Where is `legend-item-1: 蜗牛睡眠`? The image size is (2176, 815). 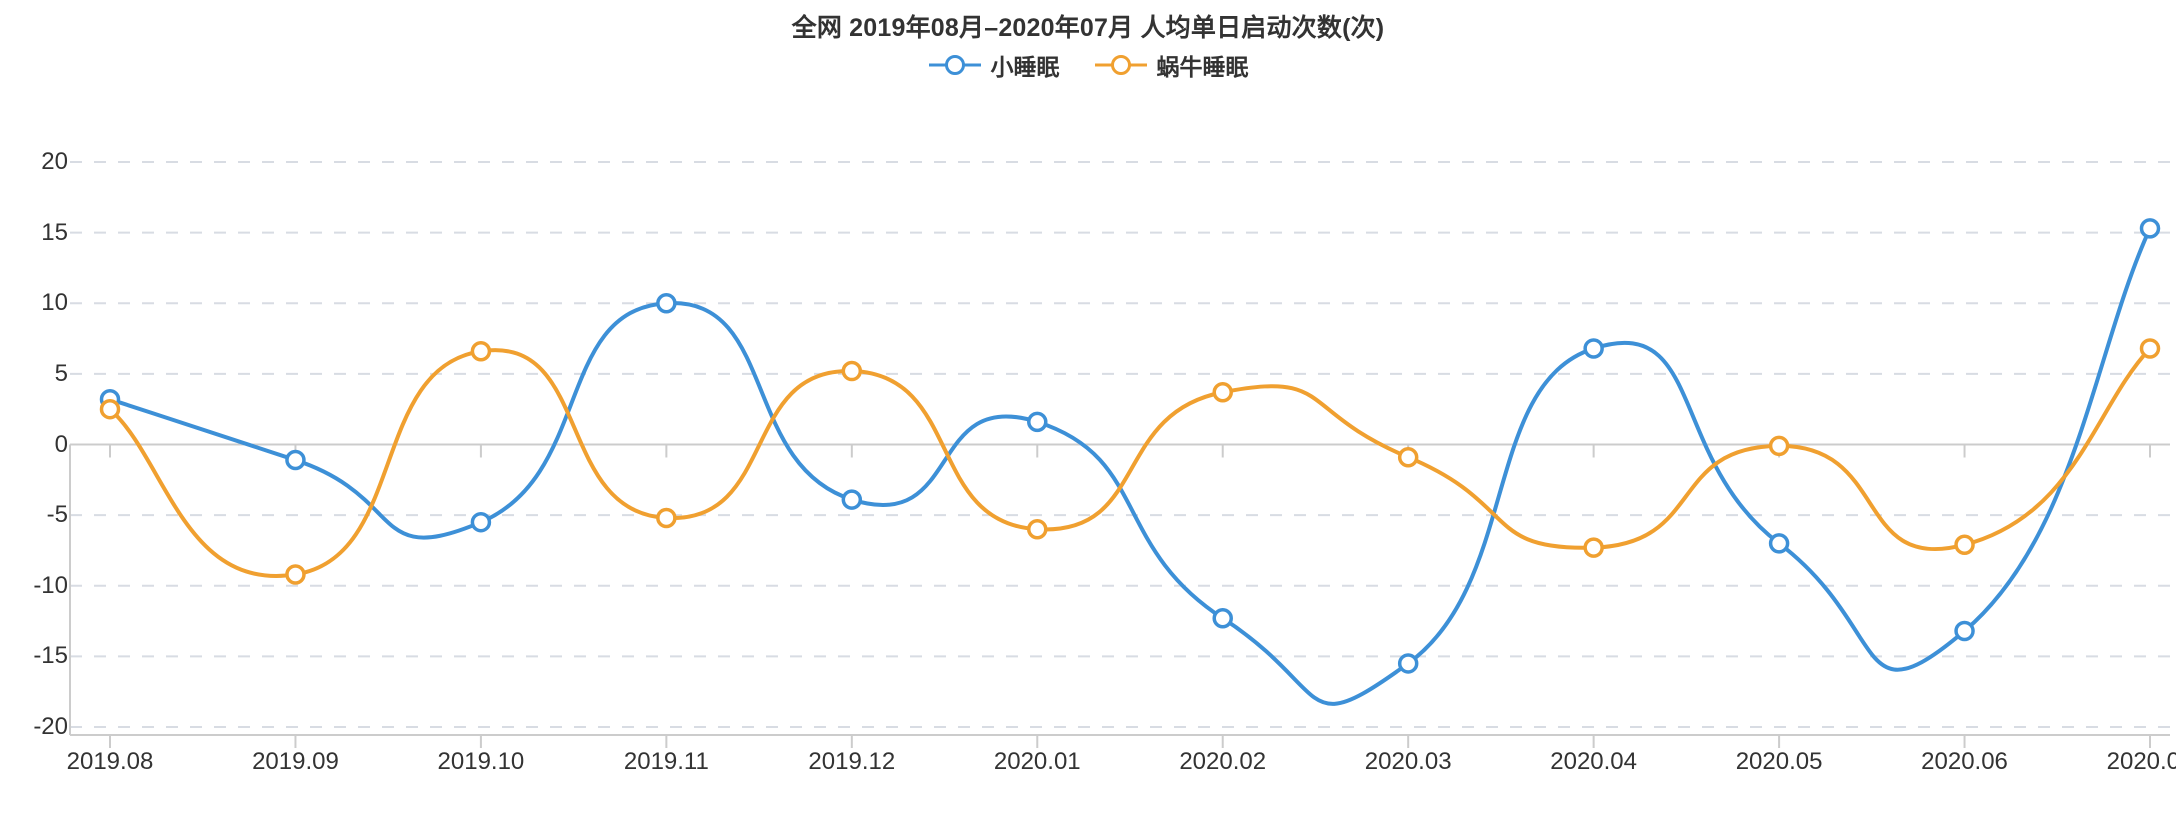 legend-item-1: 蜗牛睡眠 is located at coordinates (1171, 65).